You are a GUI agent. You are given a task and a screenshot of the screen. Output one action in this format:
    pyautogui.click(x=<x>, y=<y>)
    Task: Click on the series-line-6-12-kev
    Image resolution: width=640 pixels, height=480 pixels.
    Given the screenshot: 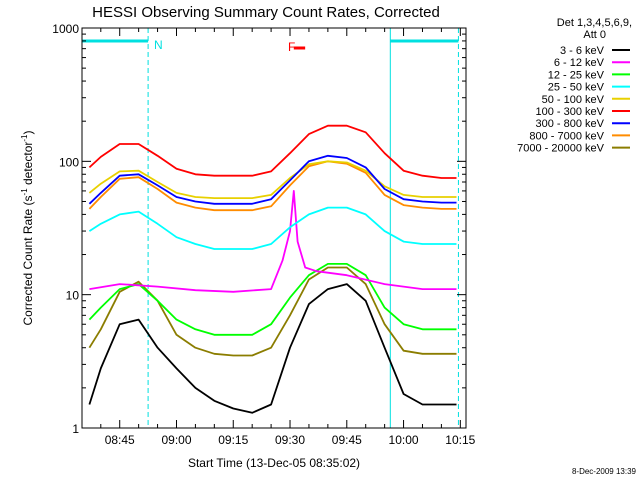 What is the action you would take?
    pyautogui.click(x=273, y=241)
    